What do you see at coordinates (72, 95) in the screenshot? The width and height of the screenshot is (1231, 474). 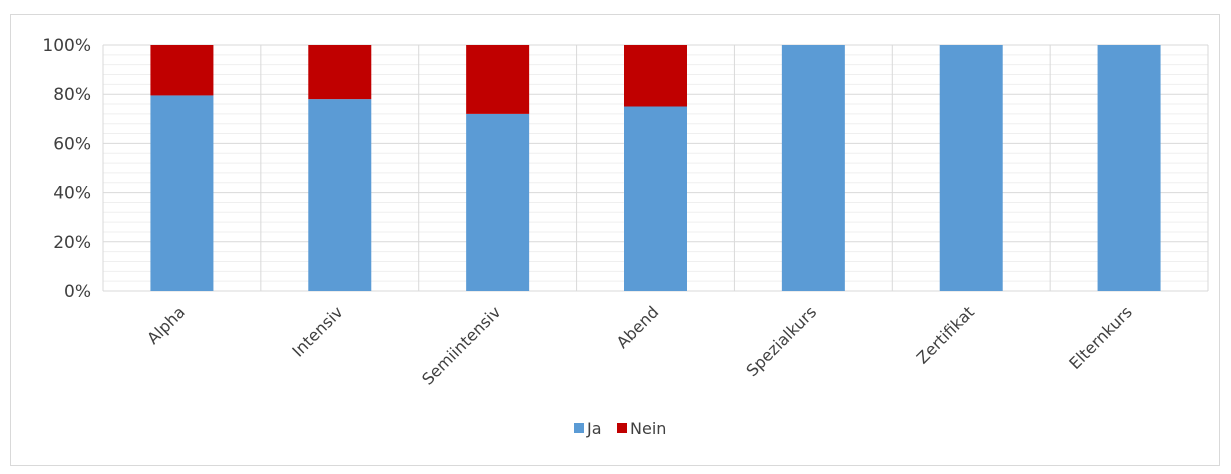 I see `y-tick-label: 80%` at bounding box center [72, 95].